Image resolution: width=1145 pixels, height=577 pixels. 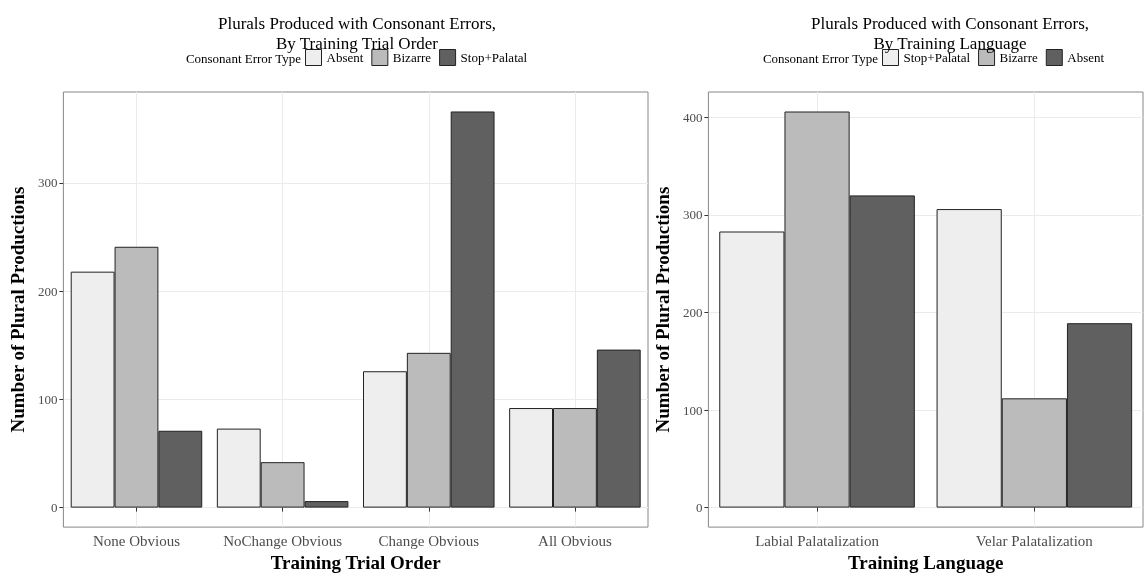 I want to click on x-tick-label: Change Obvious, so click(x=429, y=540).